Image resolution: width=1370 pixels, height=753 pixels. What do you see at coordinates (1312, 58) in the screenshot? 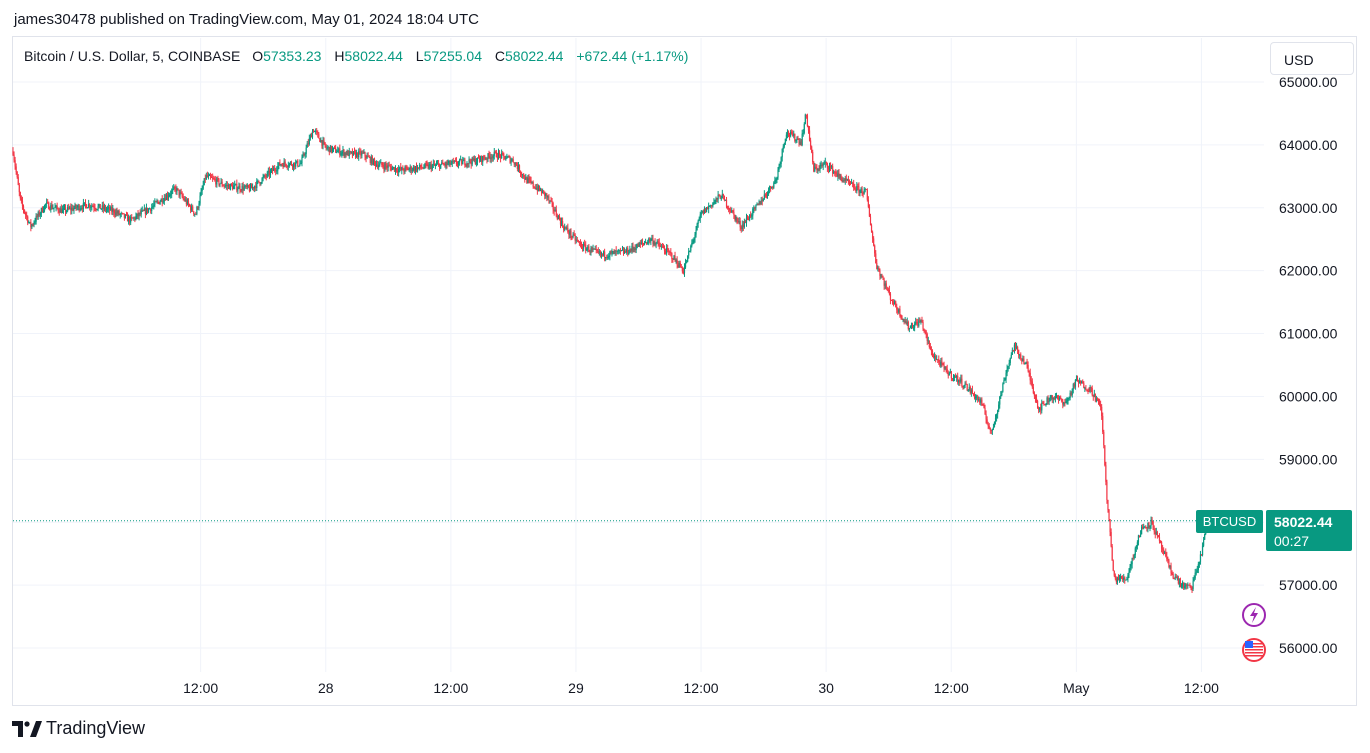
I see `currency-button: USD` at bounding box center [1312, 58].